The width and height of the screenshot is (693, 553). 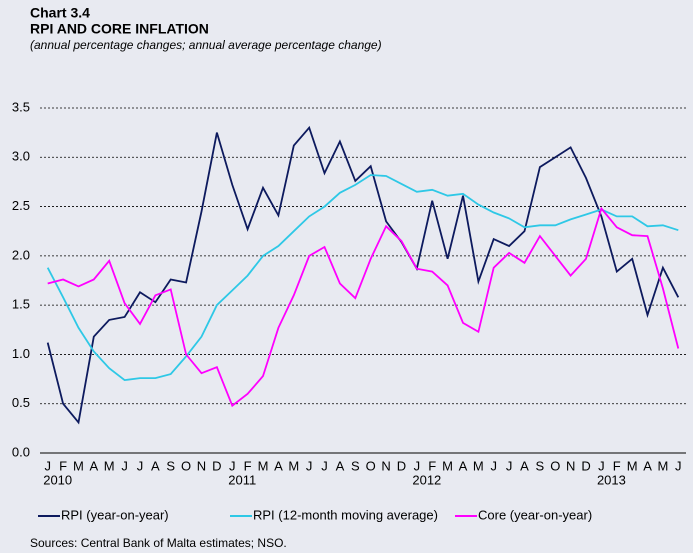 I want to click on y-tick-label: 3.5, so click(x=21, y=106).